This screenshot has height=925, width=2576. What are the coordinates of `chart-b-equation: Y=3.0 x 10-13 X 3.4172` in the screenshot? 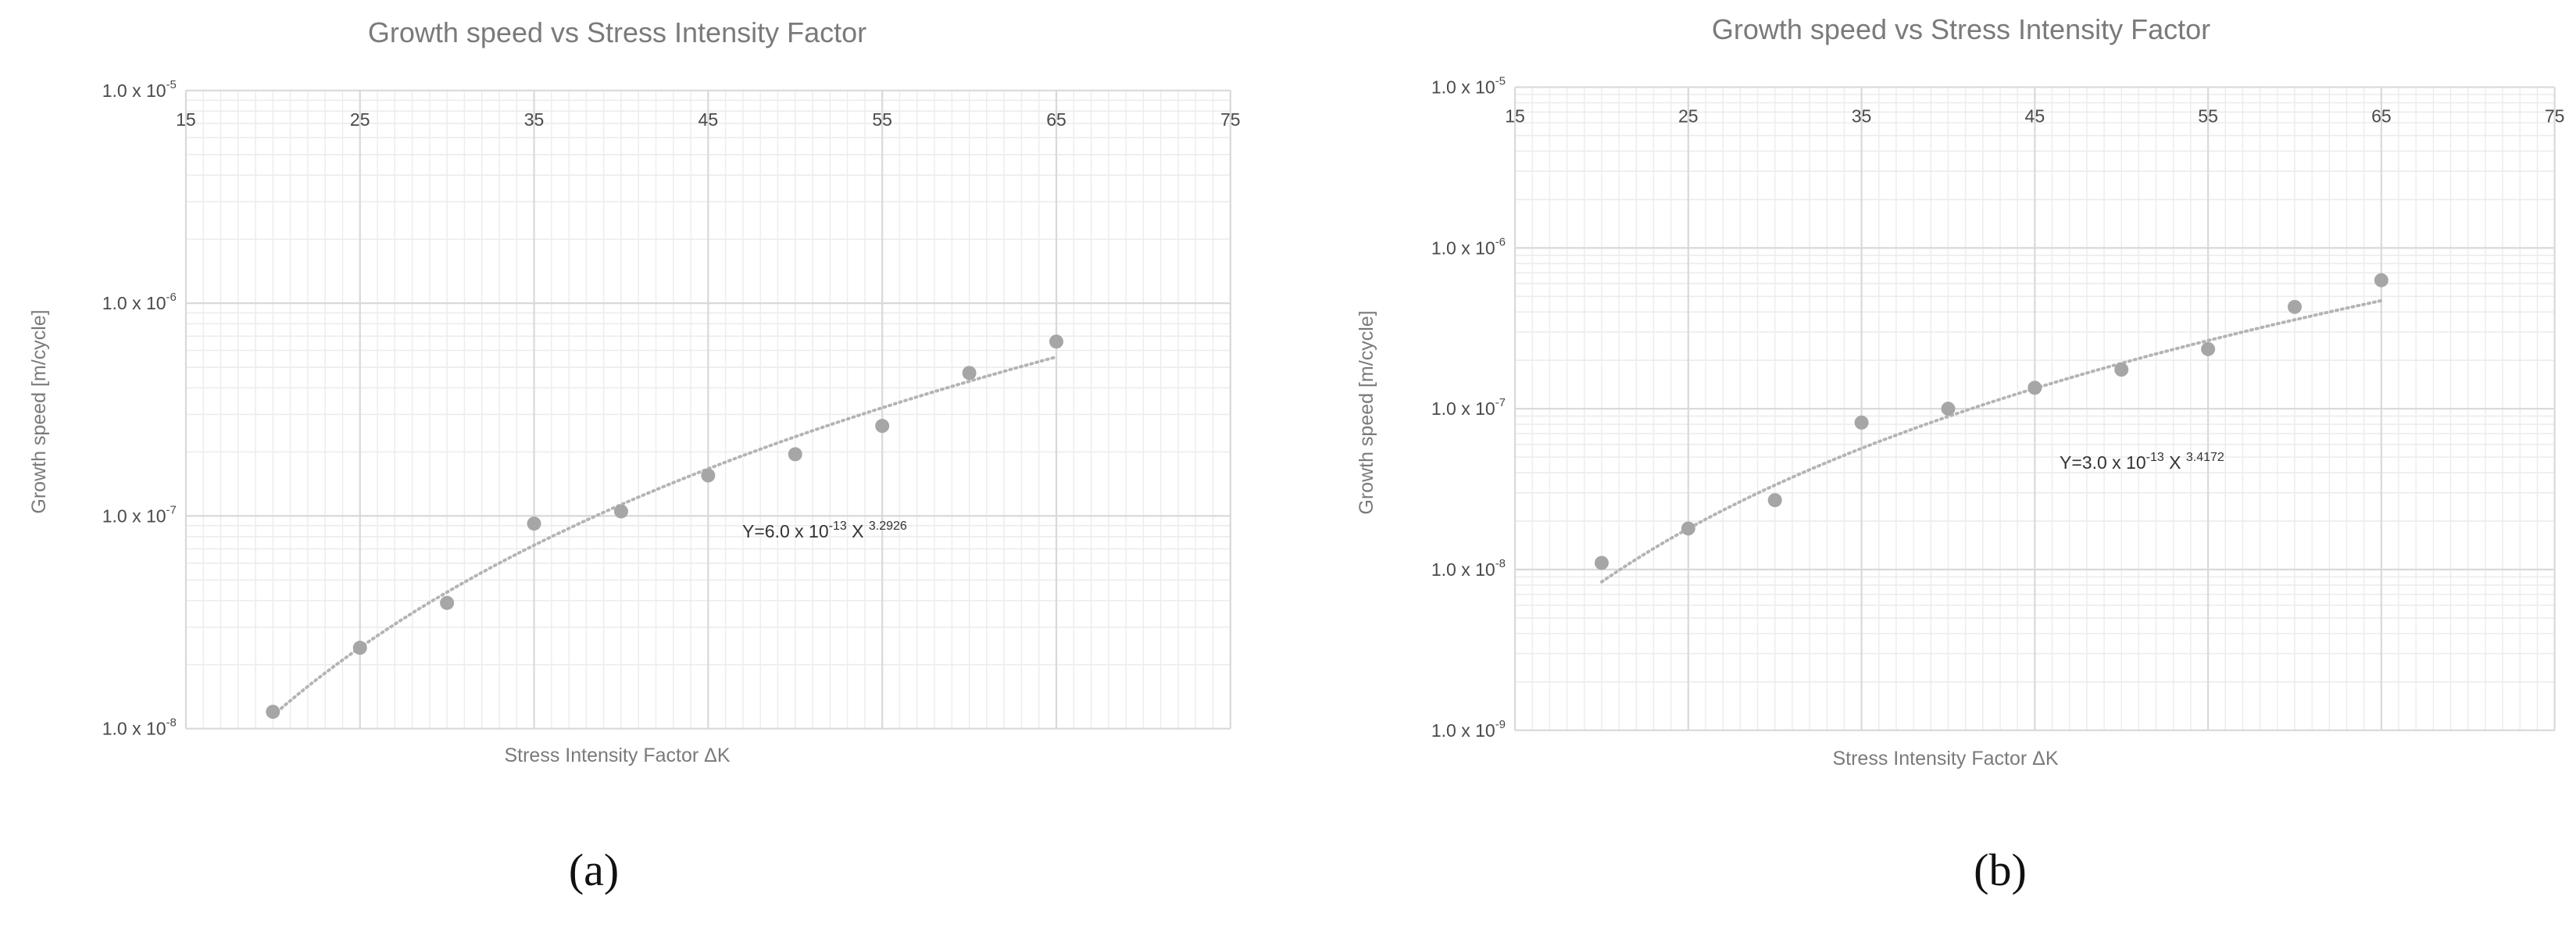 It's located at (2142, 462).